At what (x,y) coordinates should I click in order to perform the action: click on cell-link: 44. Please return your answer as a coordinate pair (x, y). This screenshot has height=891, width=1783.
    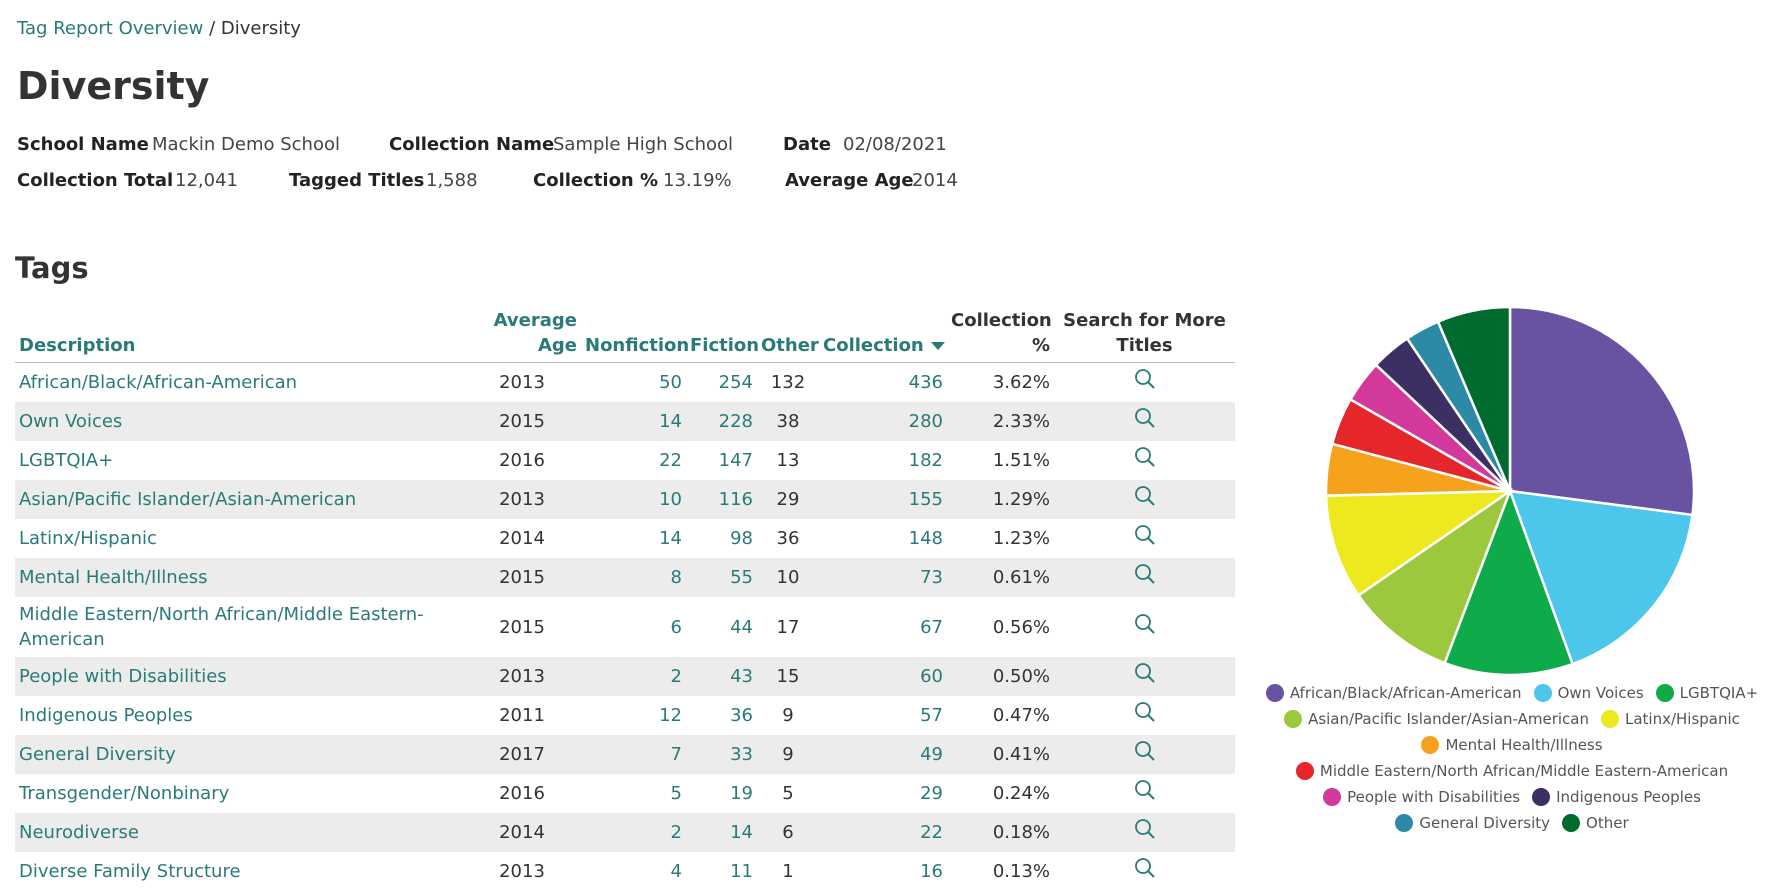
    Looking at the image, I should click on (741, 627).